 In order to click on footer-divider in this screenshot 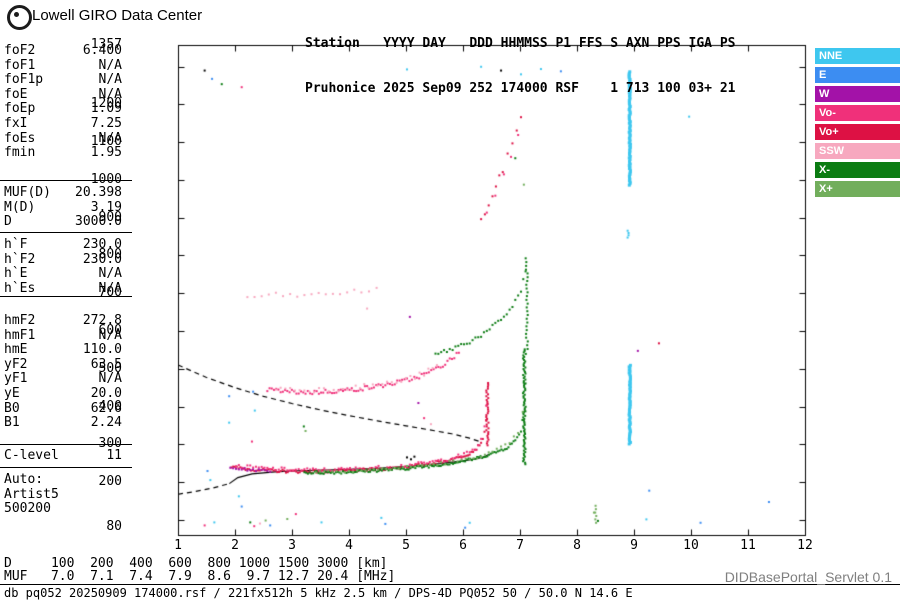, I will do `click(450, 584)`.